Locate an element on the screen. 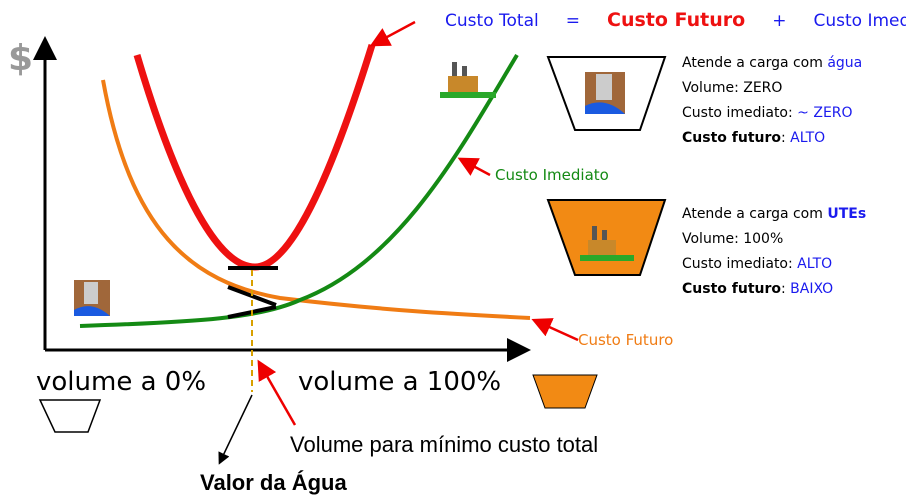 The width and height of the screenshot is (906, 499). future-curve-label: Custo Futuro is located at coordinates (625, 340).